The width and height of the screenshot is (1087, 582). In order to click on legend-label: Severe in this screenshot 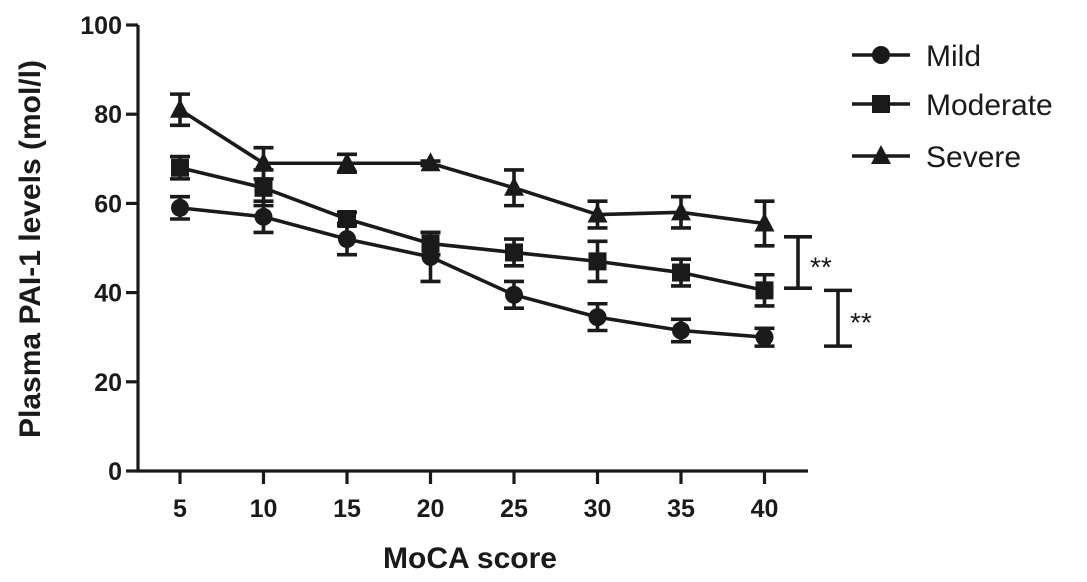, I will do `click(973, 157)`.